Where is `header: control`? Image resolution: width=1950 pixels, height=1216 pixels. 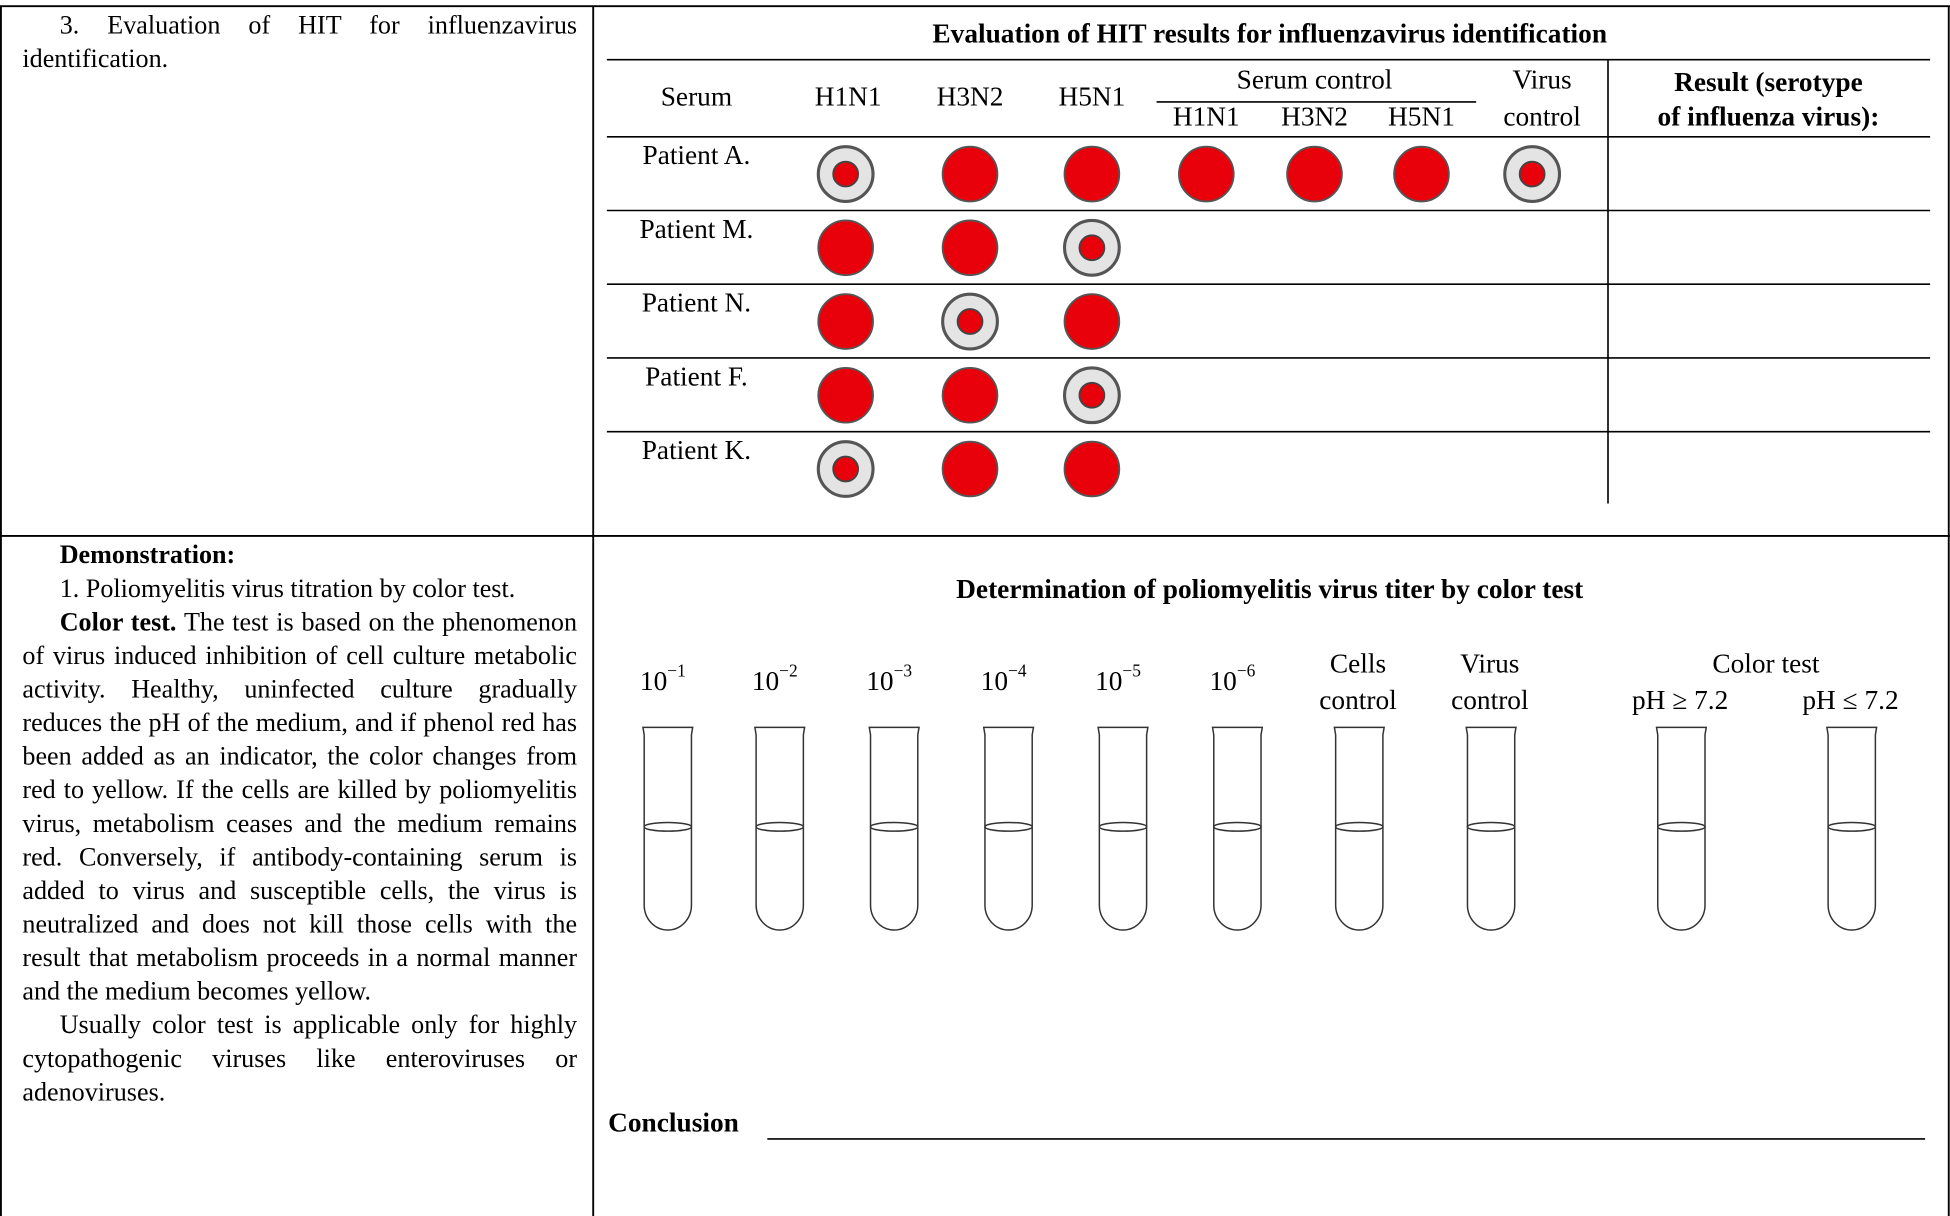
header: control is located at coordinates (1542, 117).